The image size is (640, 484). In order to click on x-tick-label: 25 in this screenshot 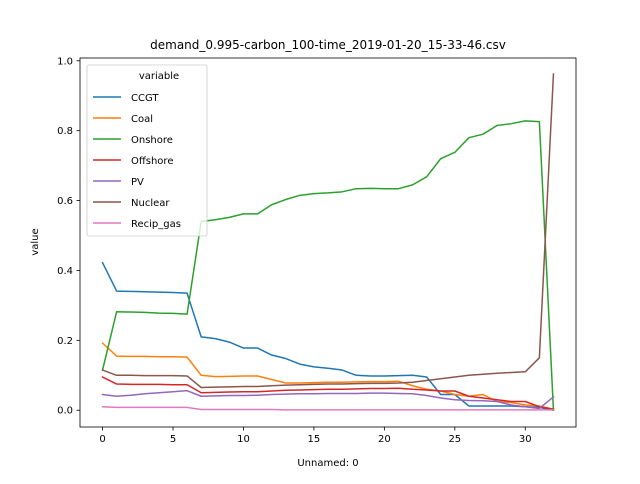, I will do `click(454, 439)`.